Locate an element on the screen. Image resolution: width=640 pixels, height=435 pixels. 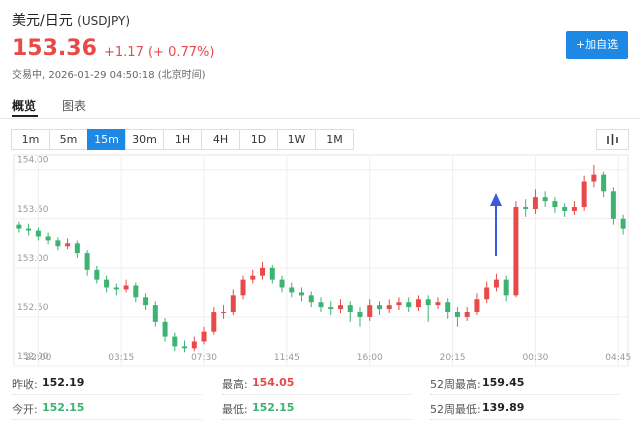
stat-value: 152.15 is located at coordinates (273, 407).